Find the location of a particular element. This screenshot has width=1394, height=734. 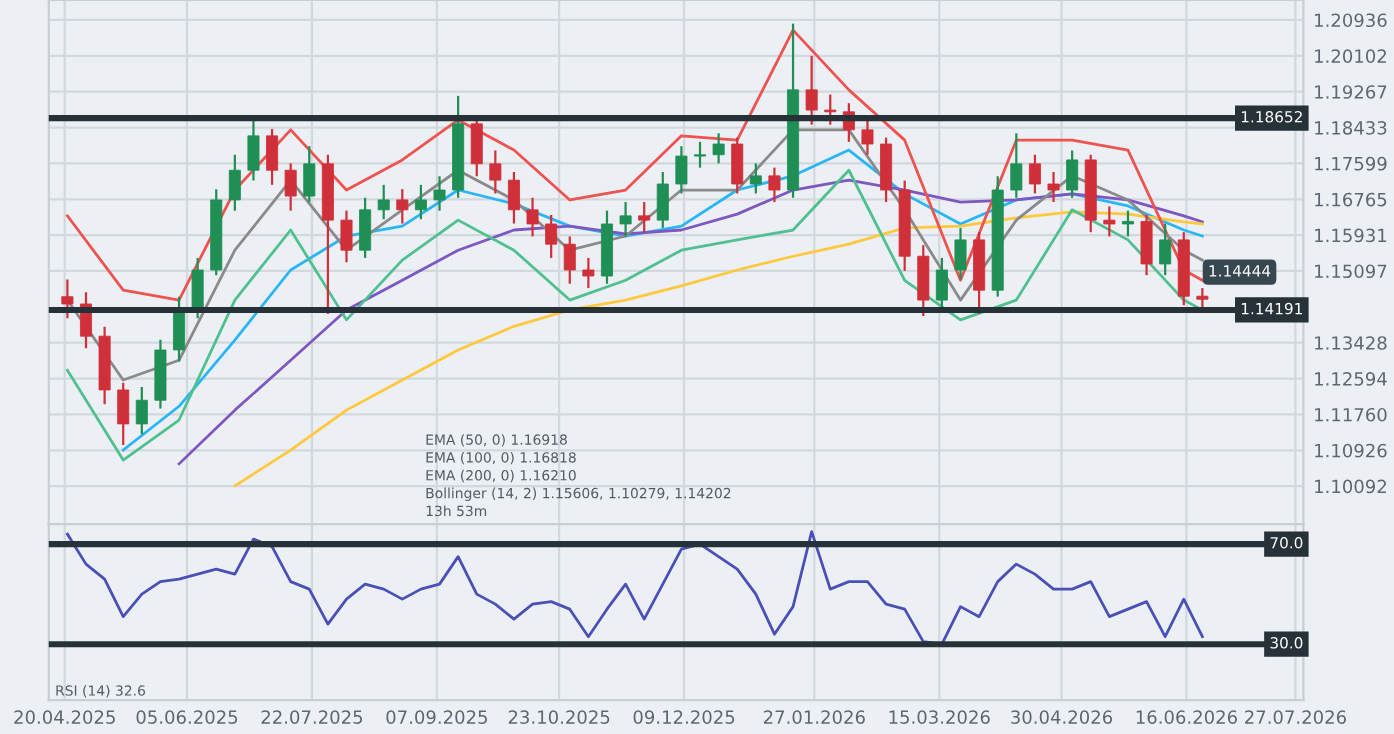

y-tick-label: 1.15097 is located at coordinates (1351, 271).